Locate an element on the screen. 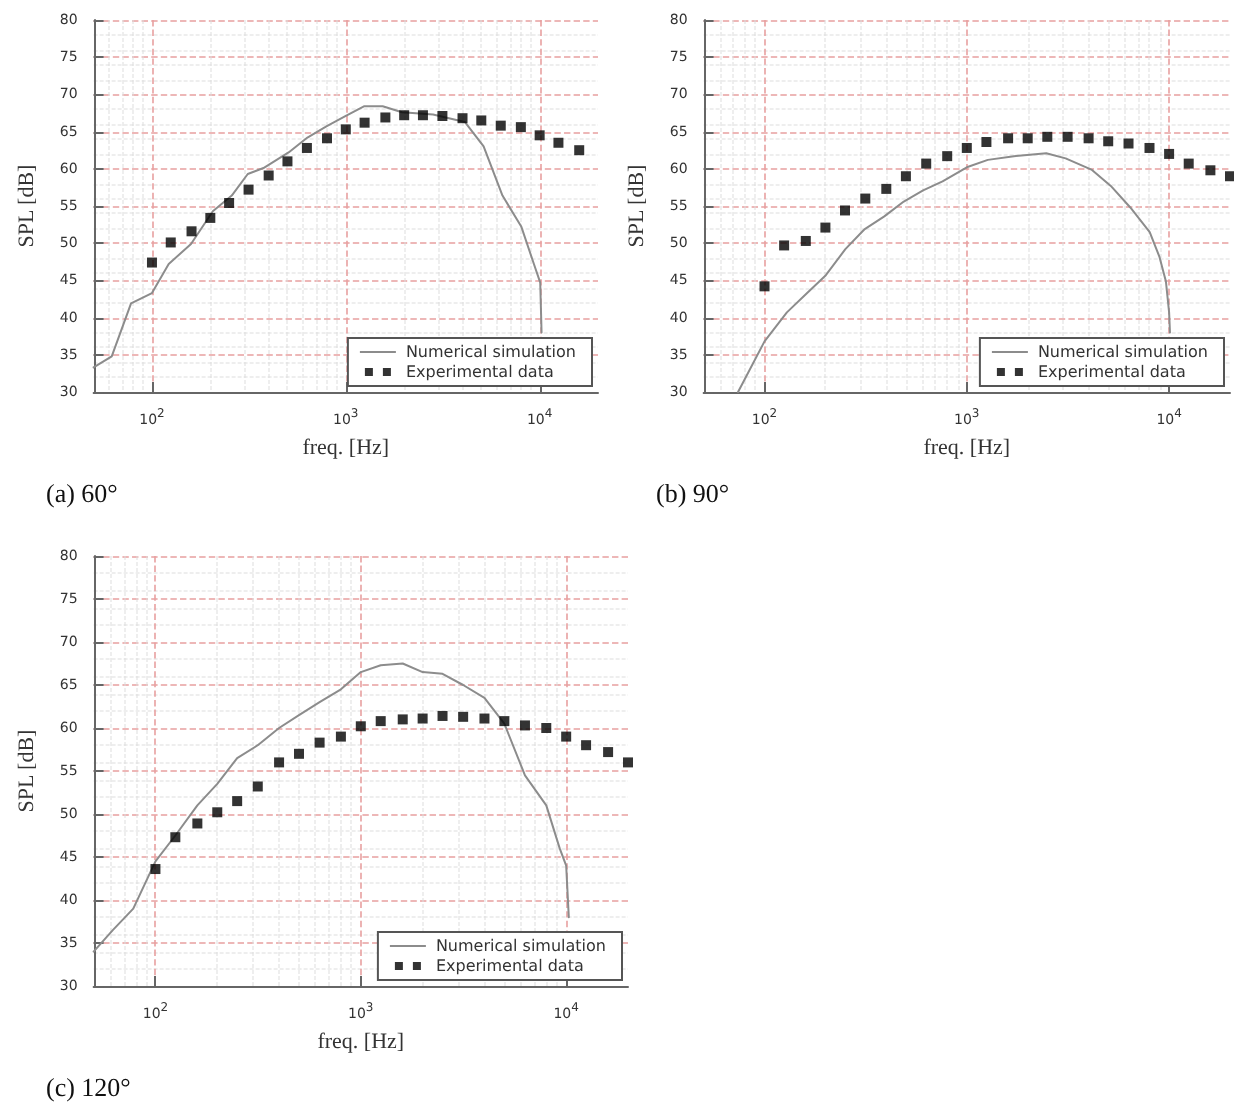  text: (c) 120° is located at coordinates (88, 1087).